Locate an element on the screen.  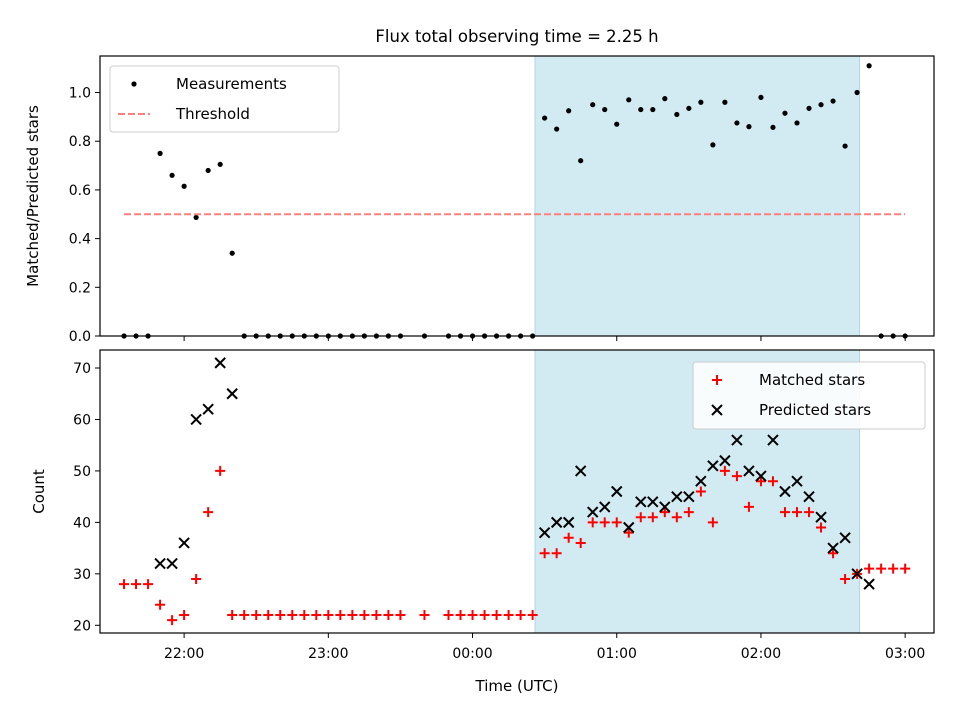
legend-label: Matched stars is located at coordinates (812, 380).